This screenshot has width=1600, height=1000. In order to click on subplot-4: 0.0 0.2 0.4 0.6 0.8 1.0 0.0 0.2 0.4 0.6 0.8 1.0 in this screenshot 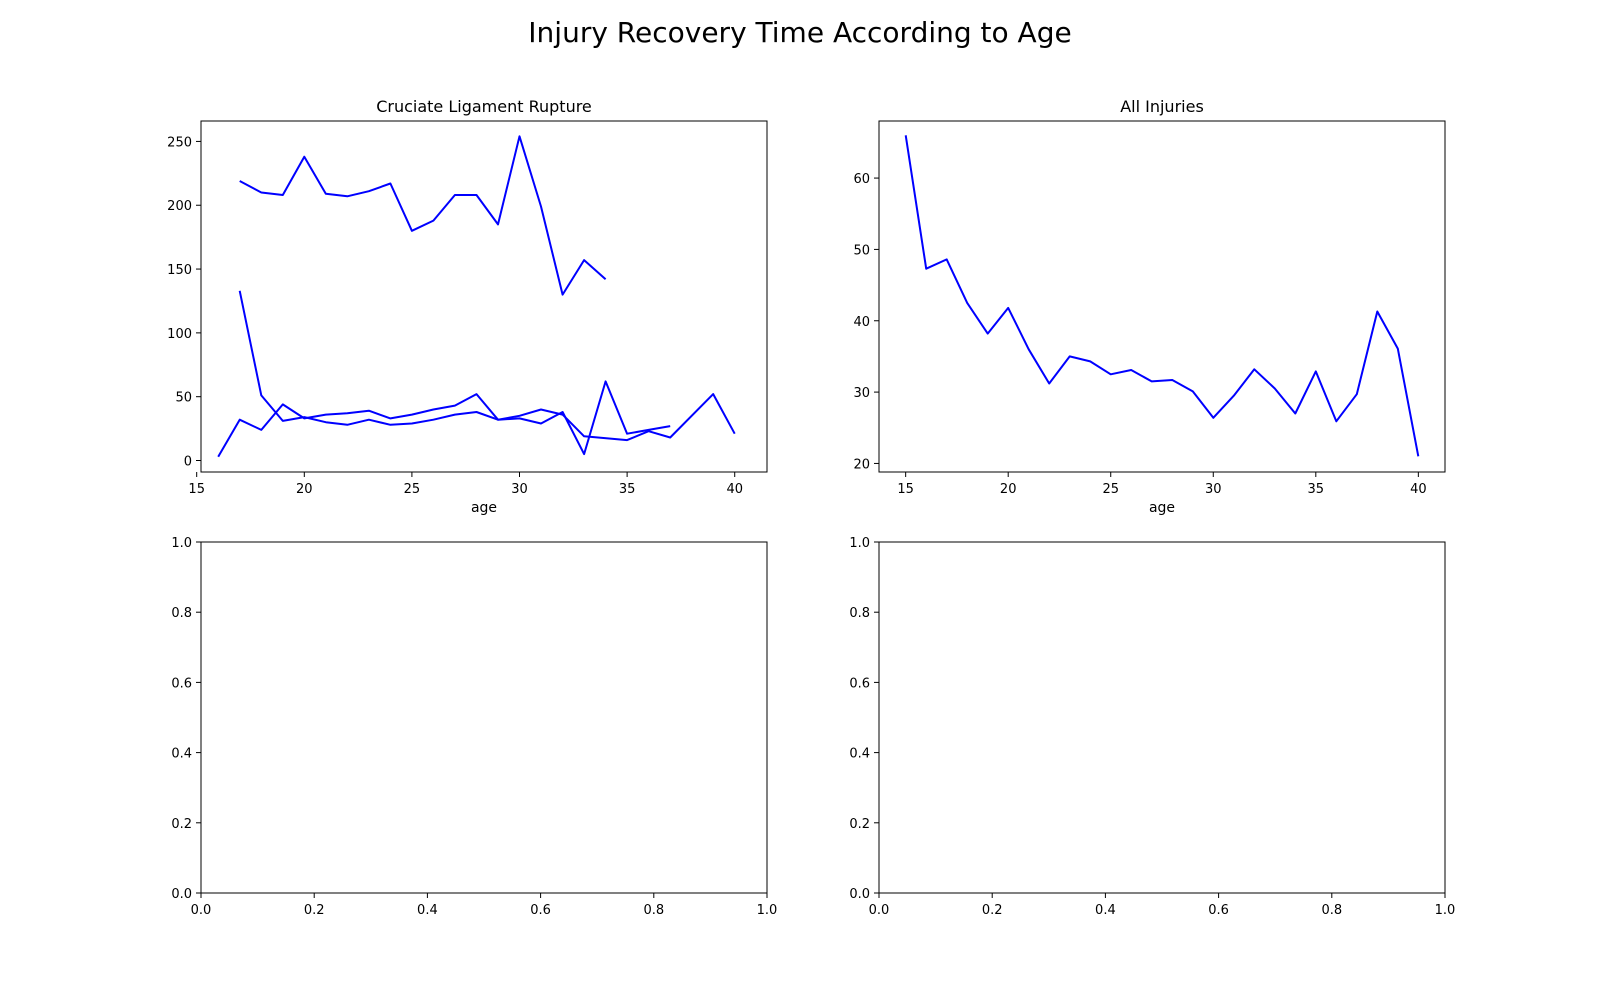, I will do `click(1152, 727)`.